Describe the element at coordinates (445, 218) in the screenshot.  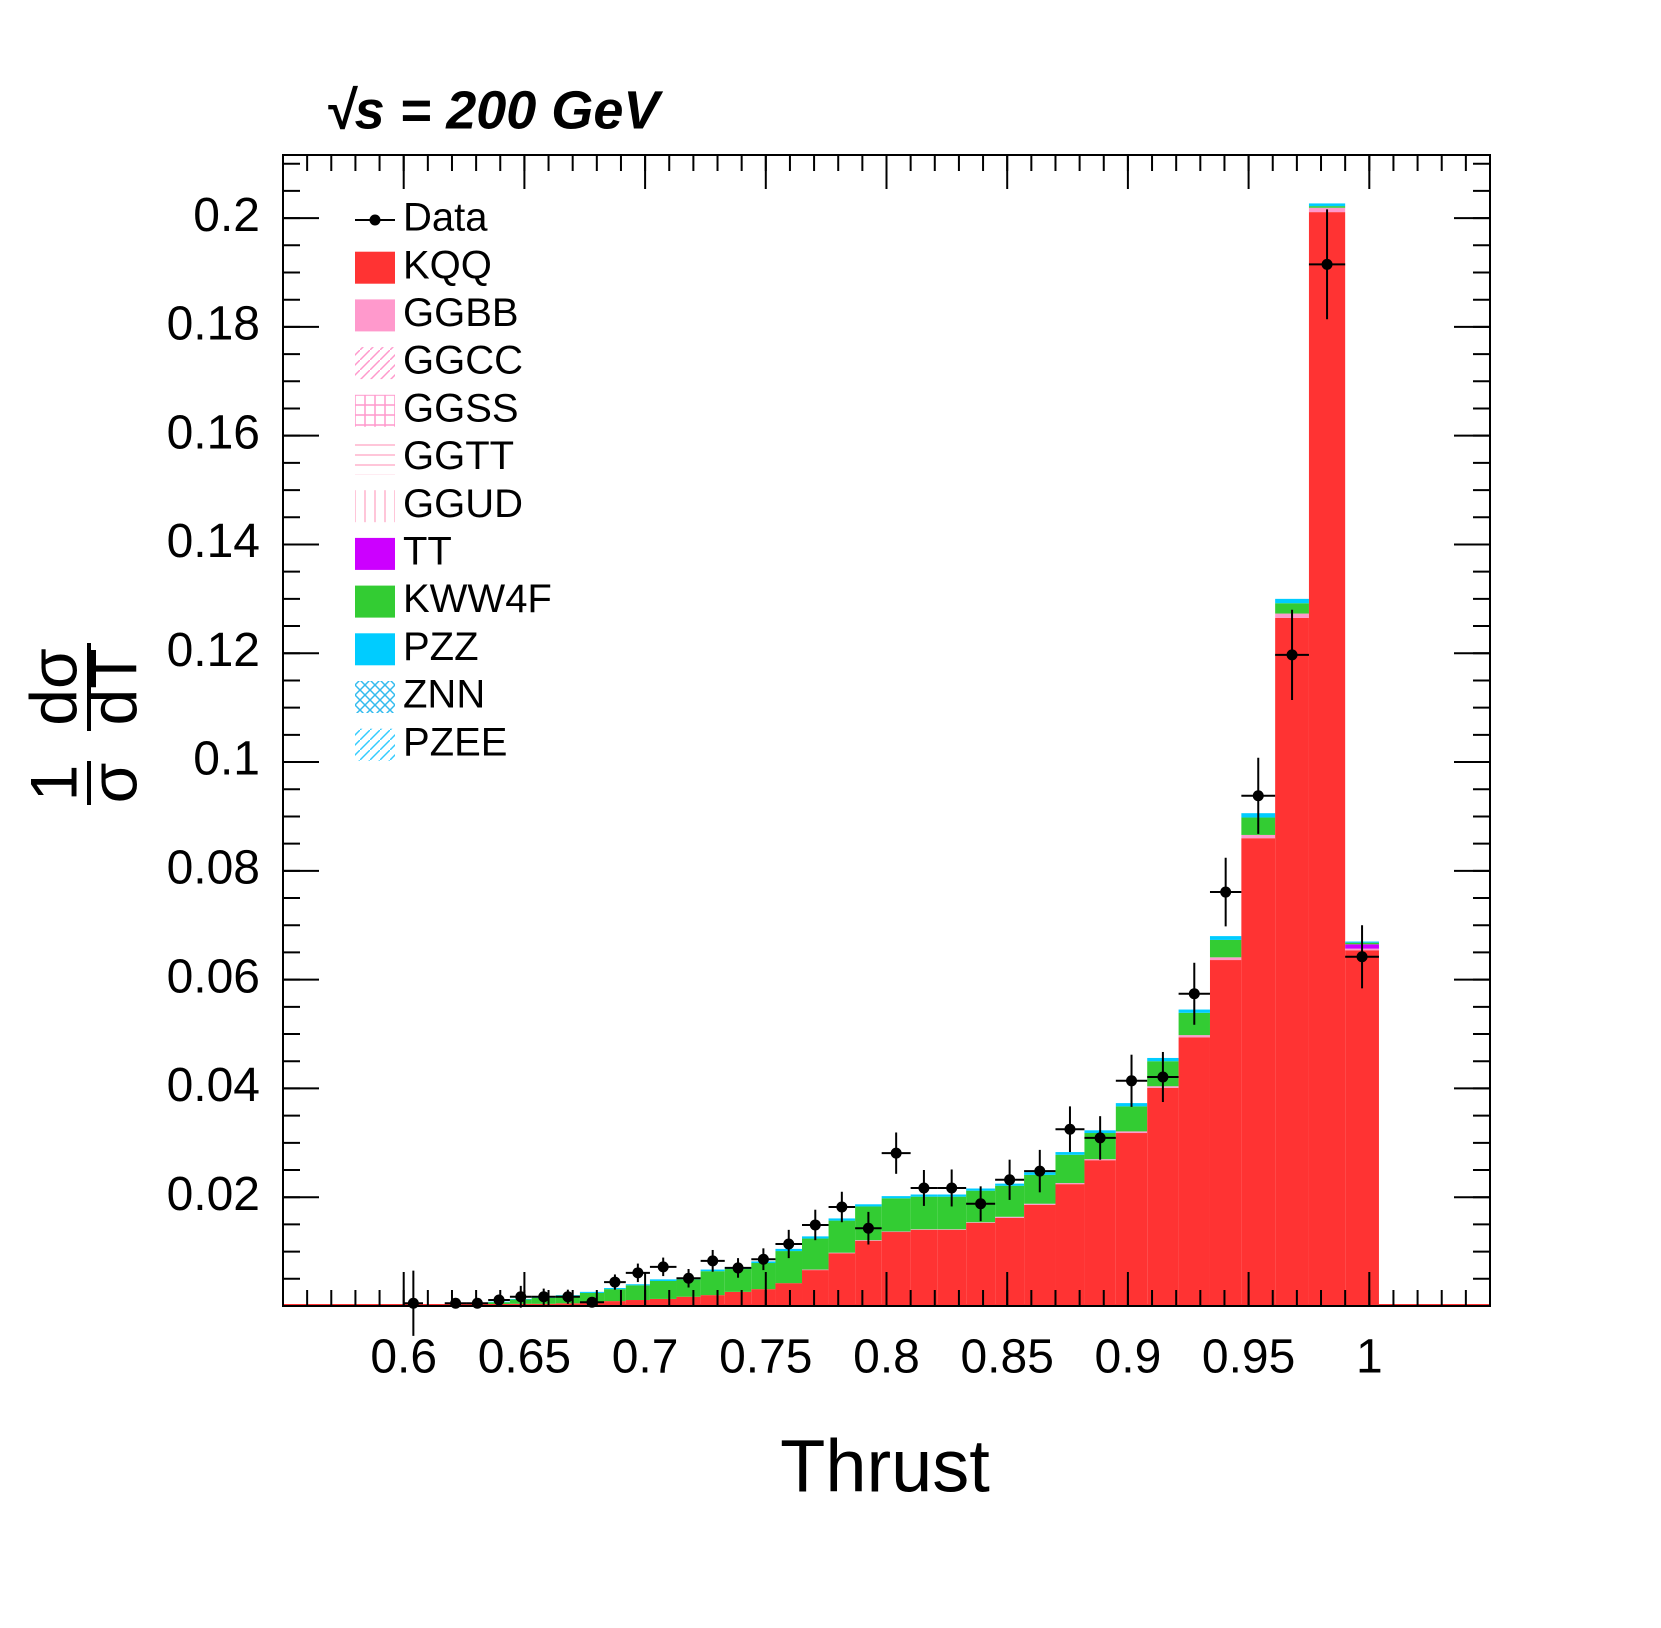
I see `legend-label: Data` at that location.